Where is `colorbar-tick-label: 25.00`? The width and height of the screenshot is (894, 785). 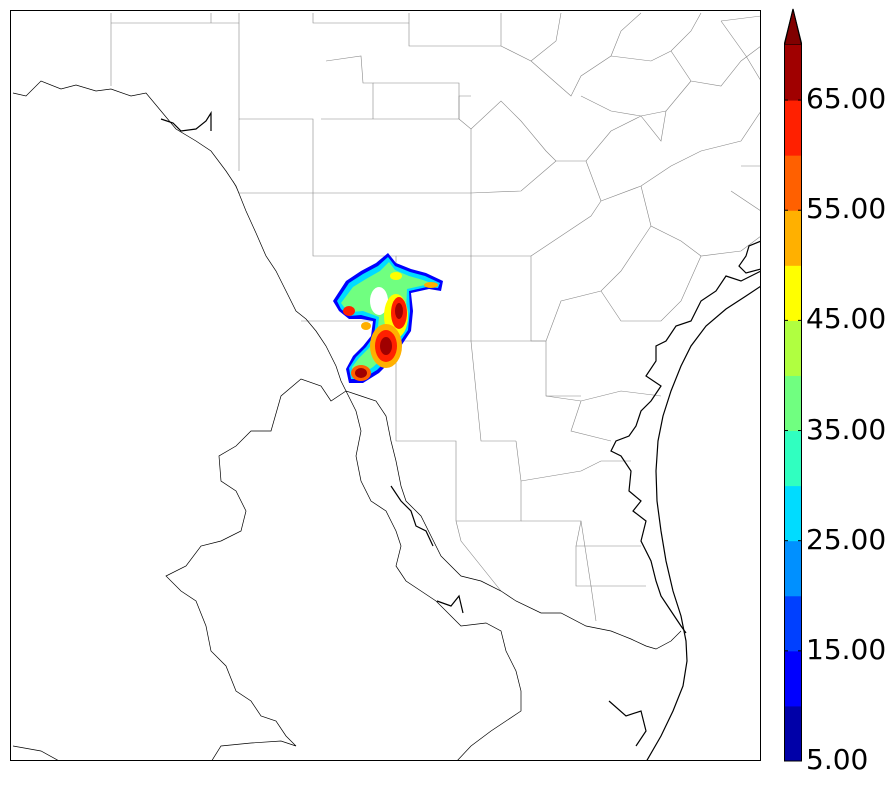 colorbar-tick-label: 25.00 is located at coordinates (846, 539).